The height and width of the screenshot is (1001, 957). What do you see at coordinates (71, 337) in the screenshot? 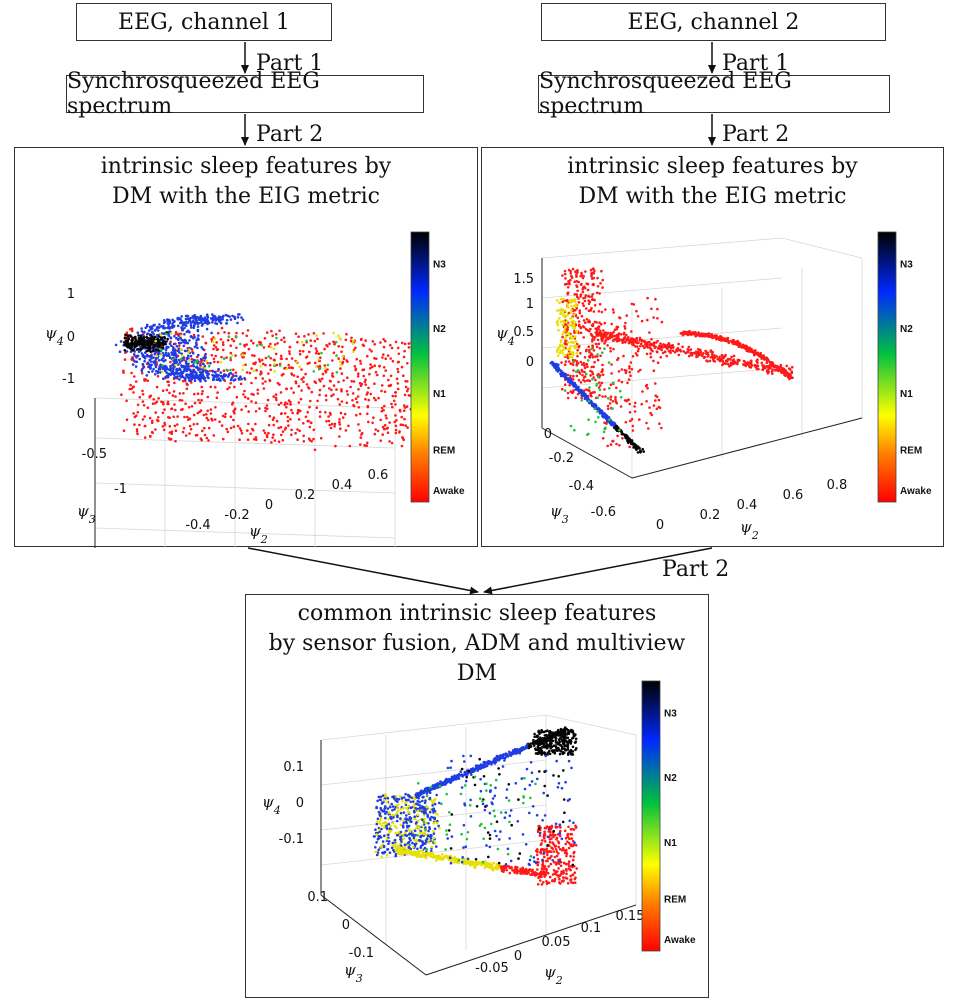
I see `z-tick-label: 0` at bounding box center [71, 337].